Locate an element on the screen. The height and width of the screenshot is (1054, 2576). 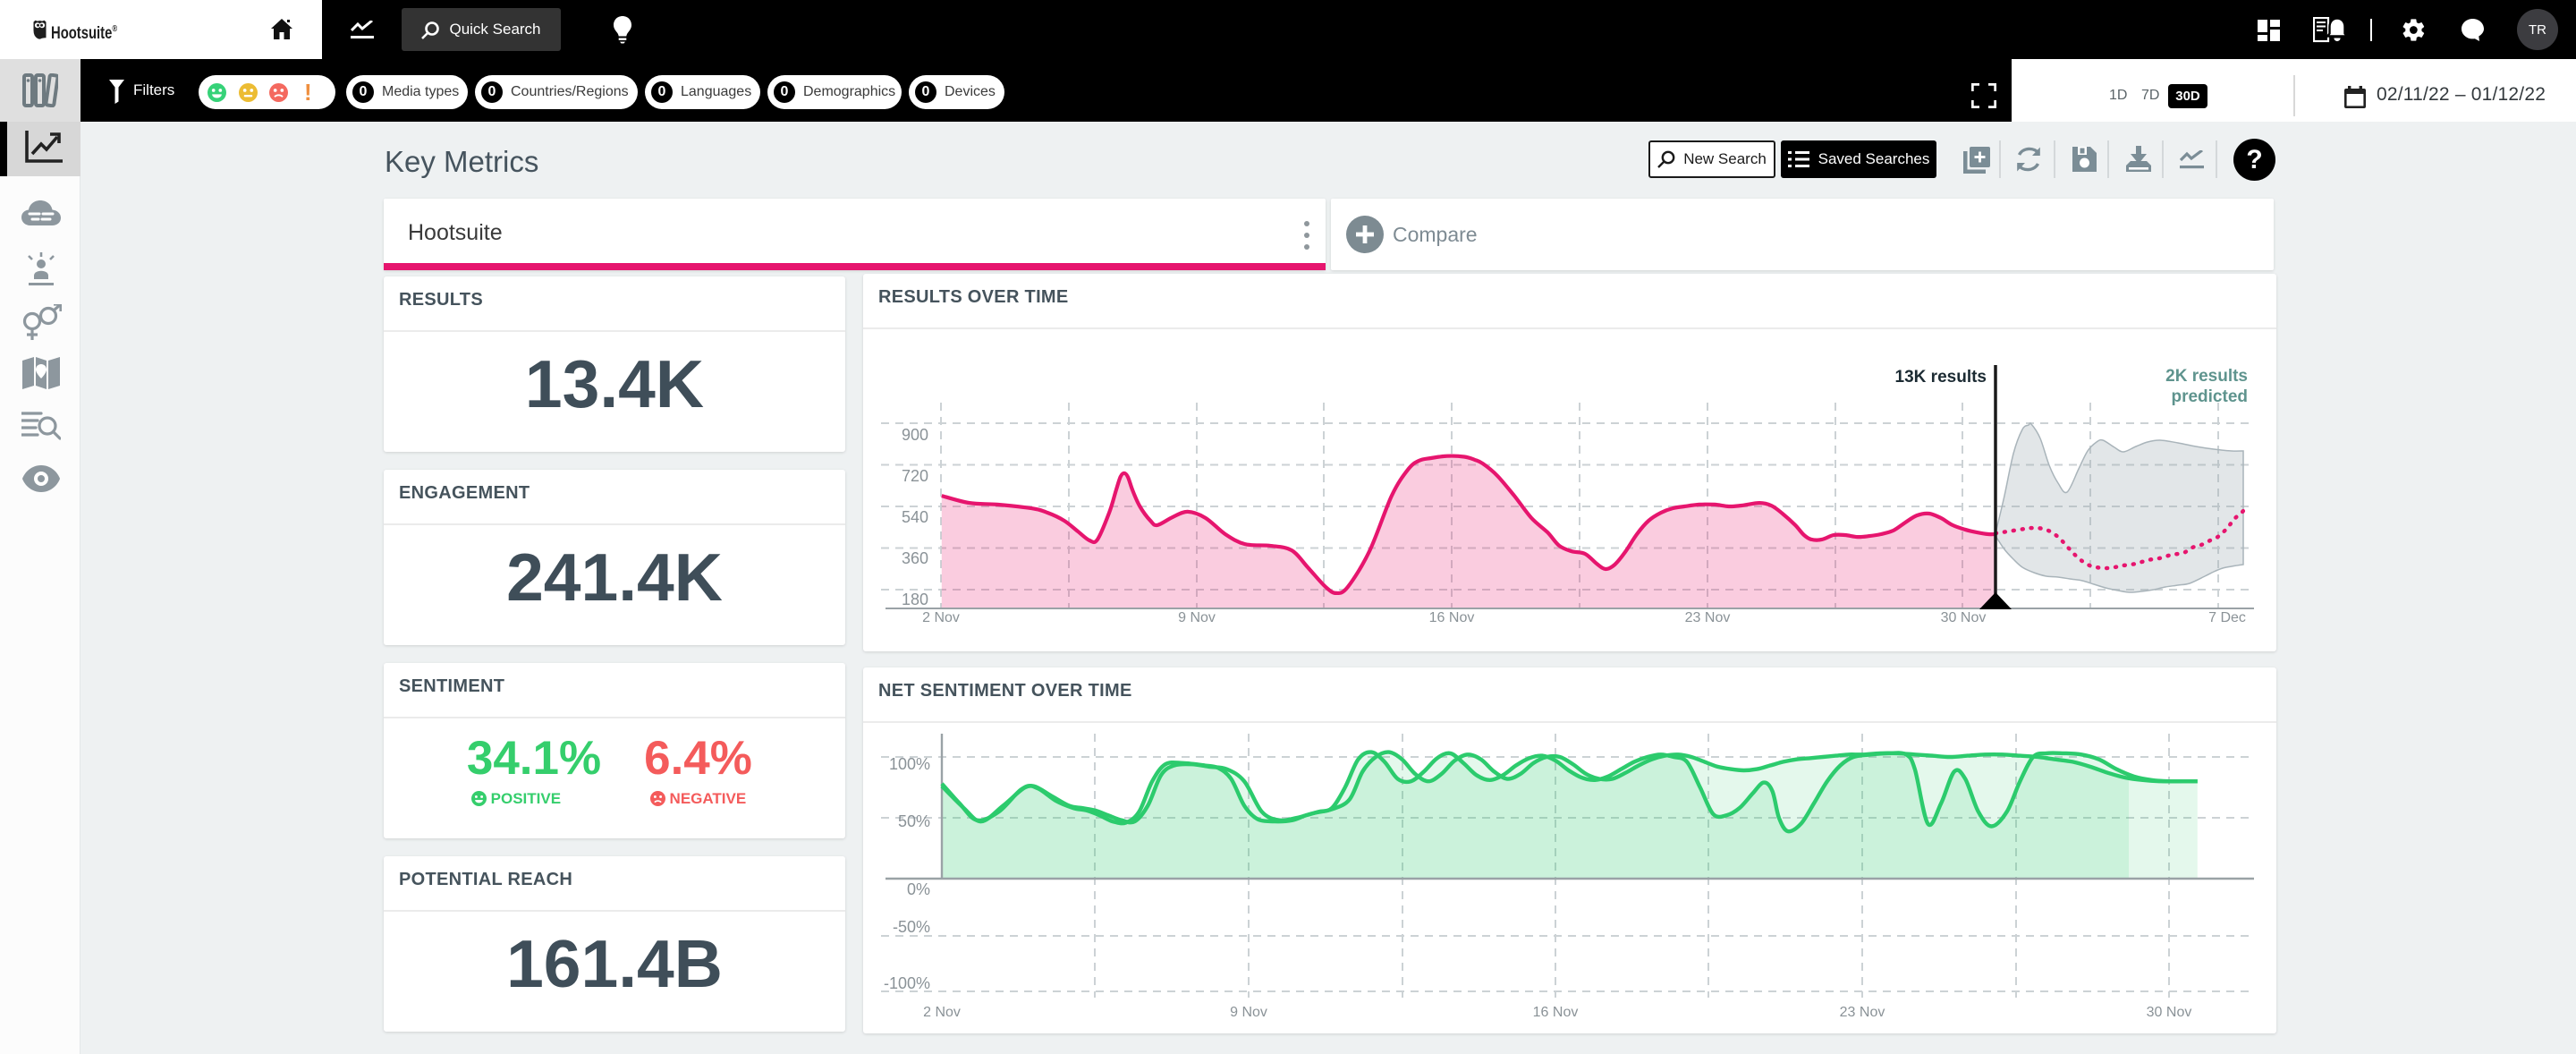
svg-text: 50% is located at coordinates (914, 821).